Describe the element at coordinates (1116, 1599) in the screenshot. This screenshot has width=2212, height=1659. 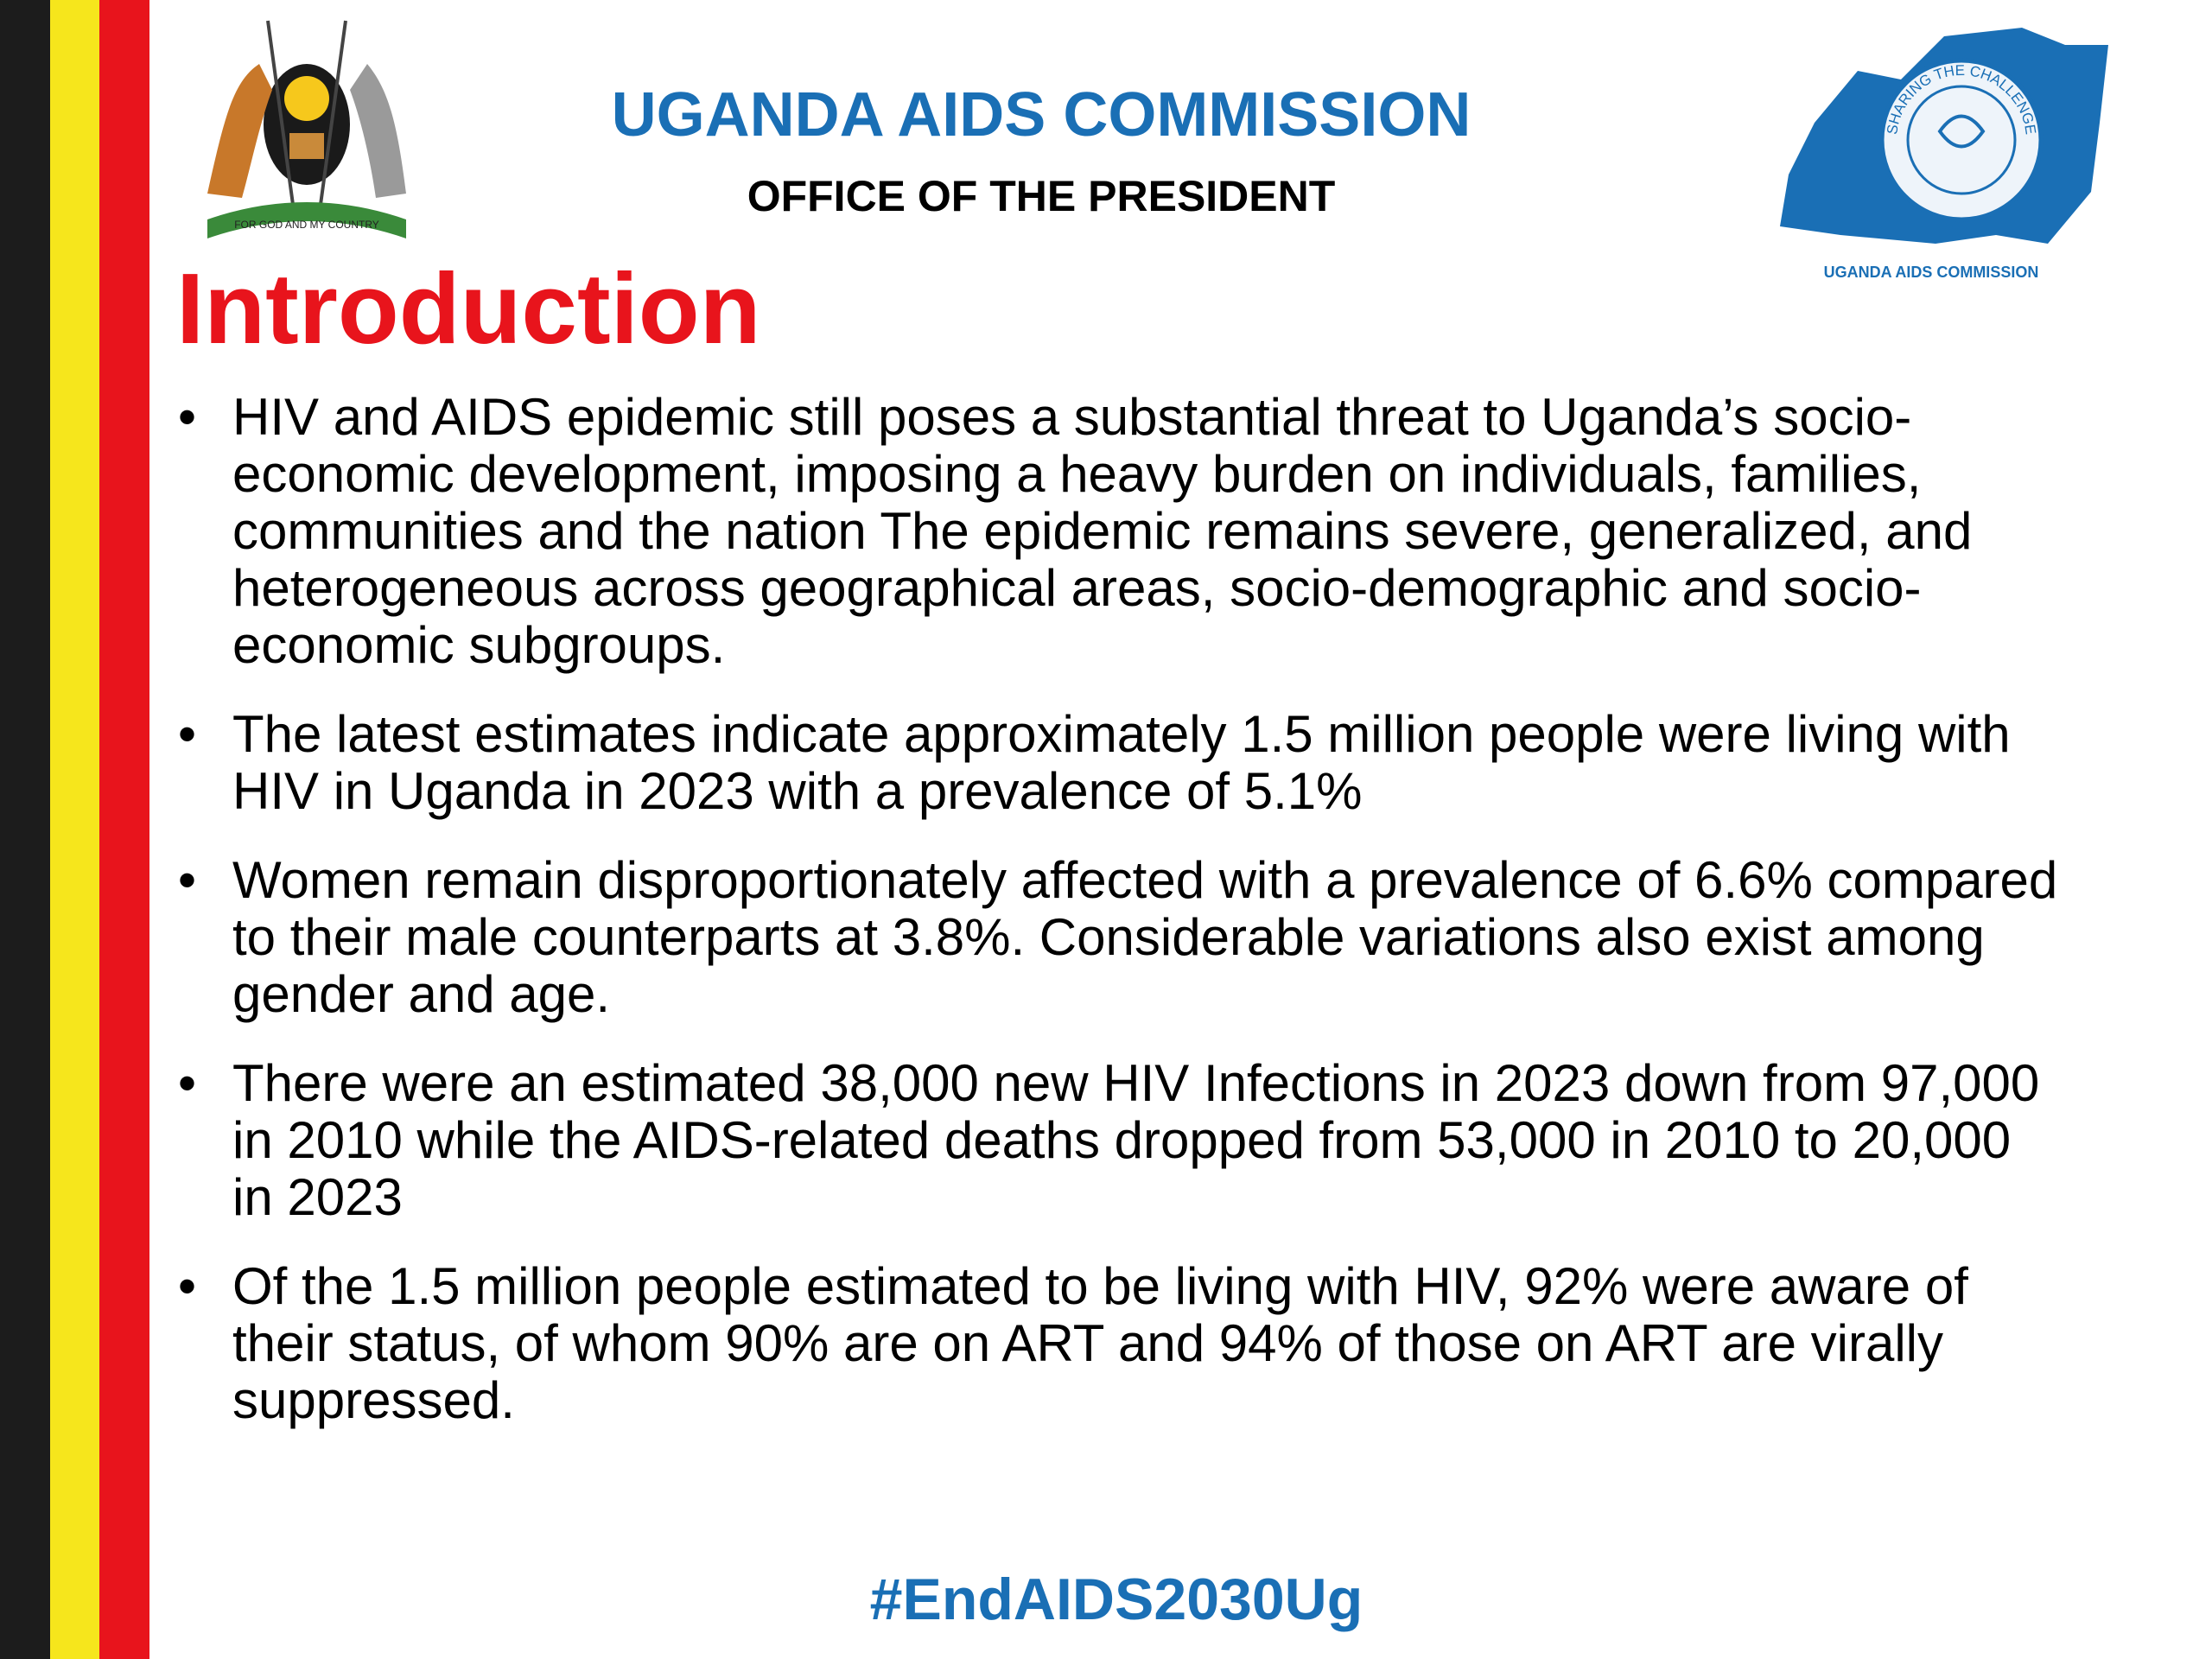
I see `hashtag: #EndAIDS2030Ug` at that location.